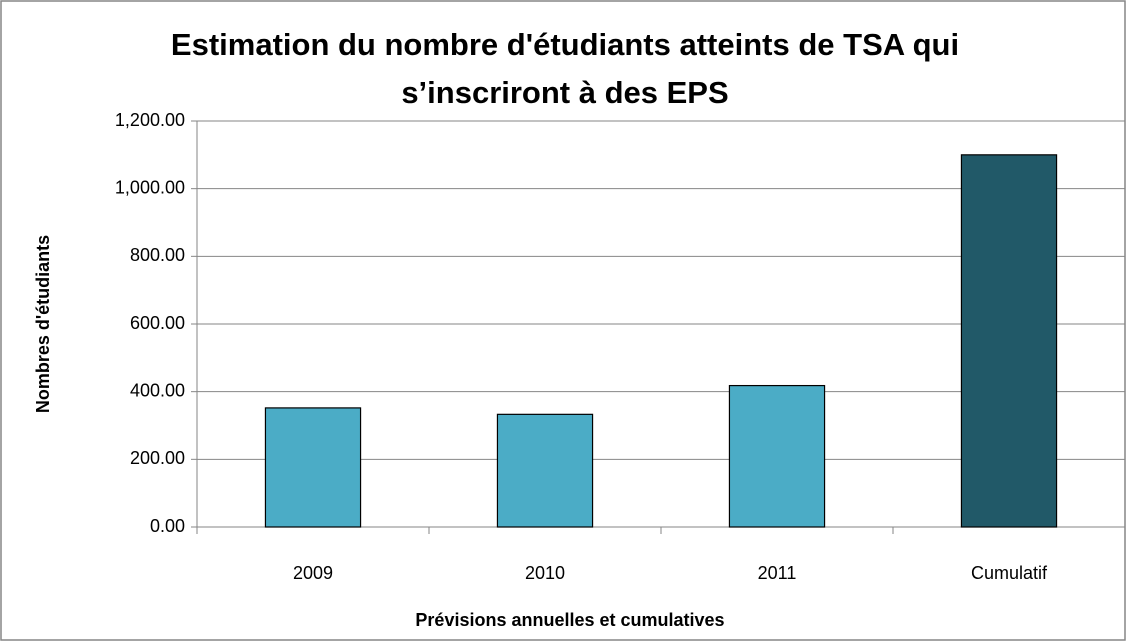 The width and height of the screenshot is (1126, 641). I want to click on y-tick-label: 200.00, so click(157, 458).